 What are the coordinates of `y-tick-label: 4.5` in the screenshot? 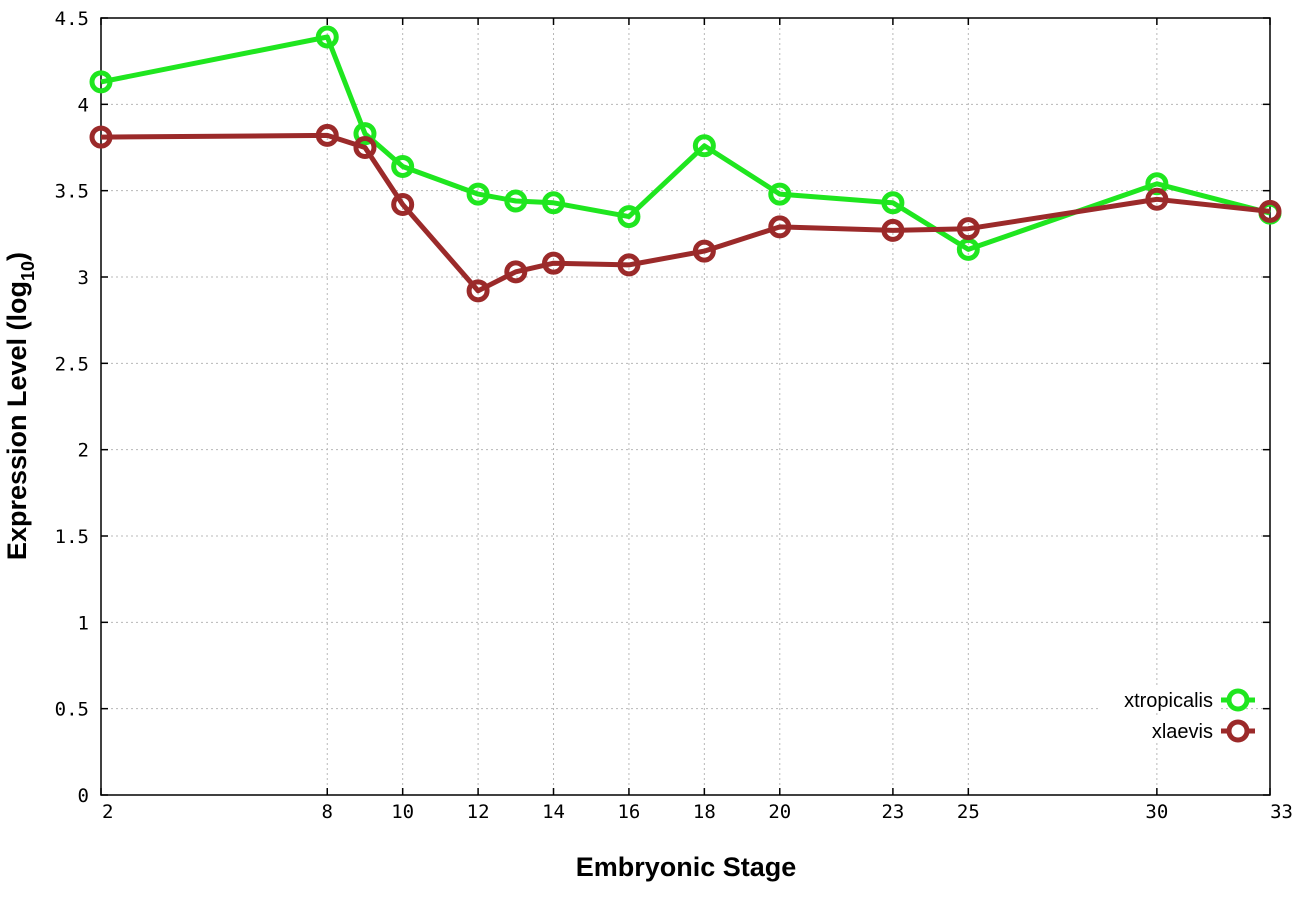 It's located at (72, 19).